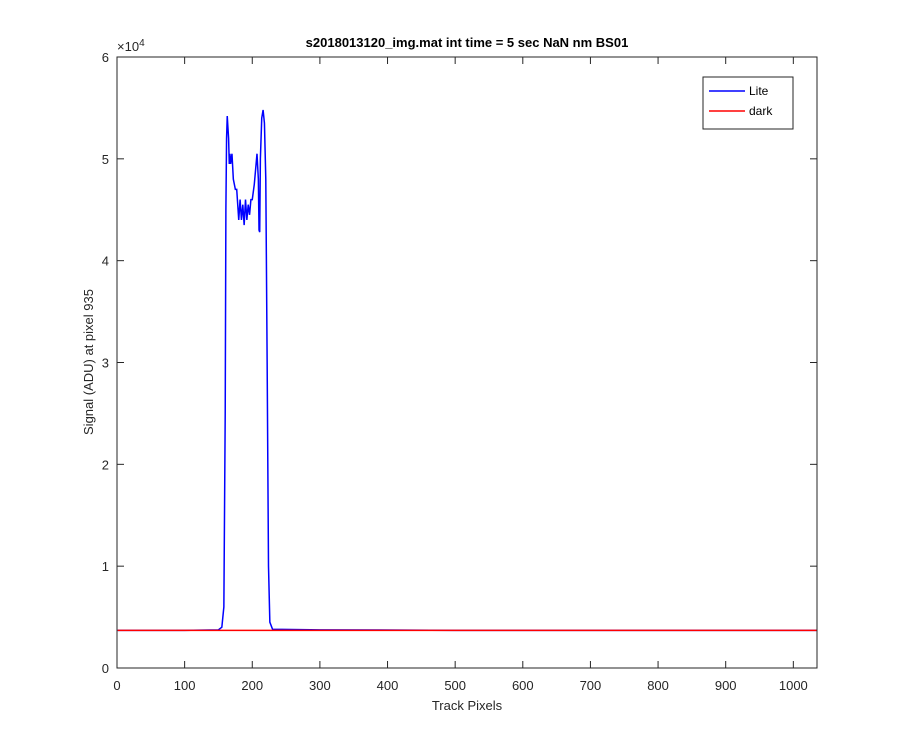 The width and height of the screenshot is (900, 750). I want to click on x-tick-label: 800, so click(658, 685).